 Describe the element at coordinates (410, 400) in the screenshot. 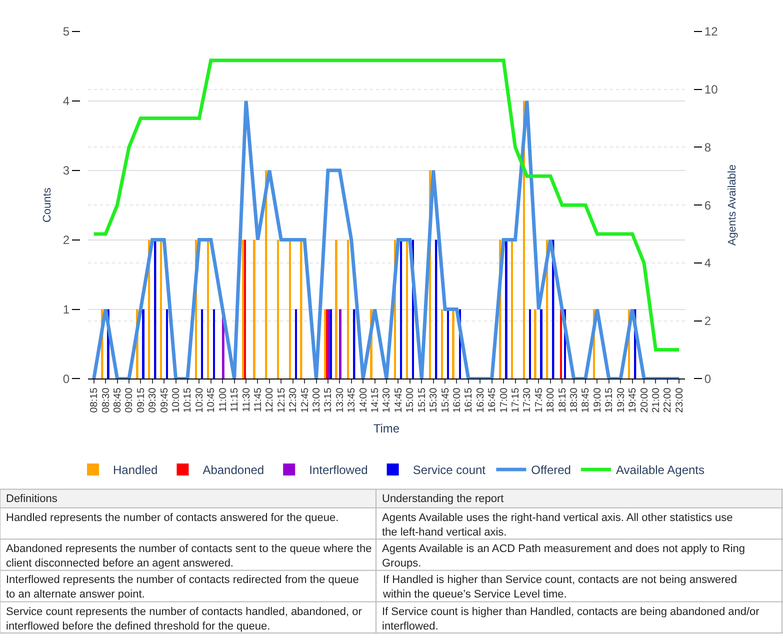

I see `x-tick-label: 15:00` at that location.